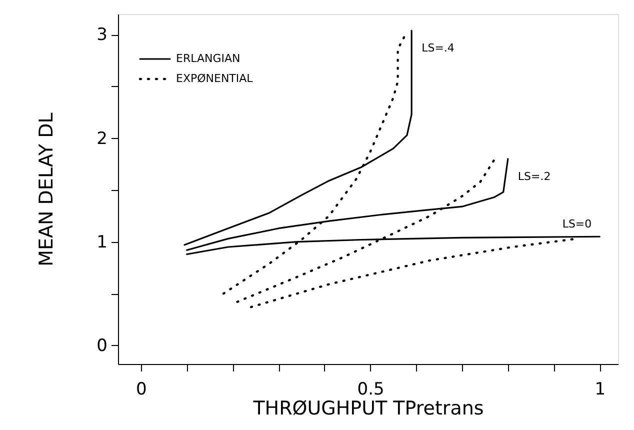 The image size is (634, 430). I want to click on x-tick-label: 1, so click(600, 390).